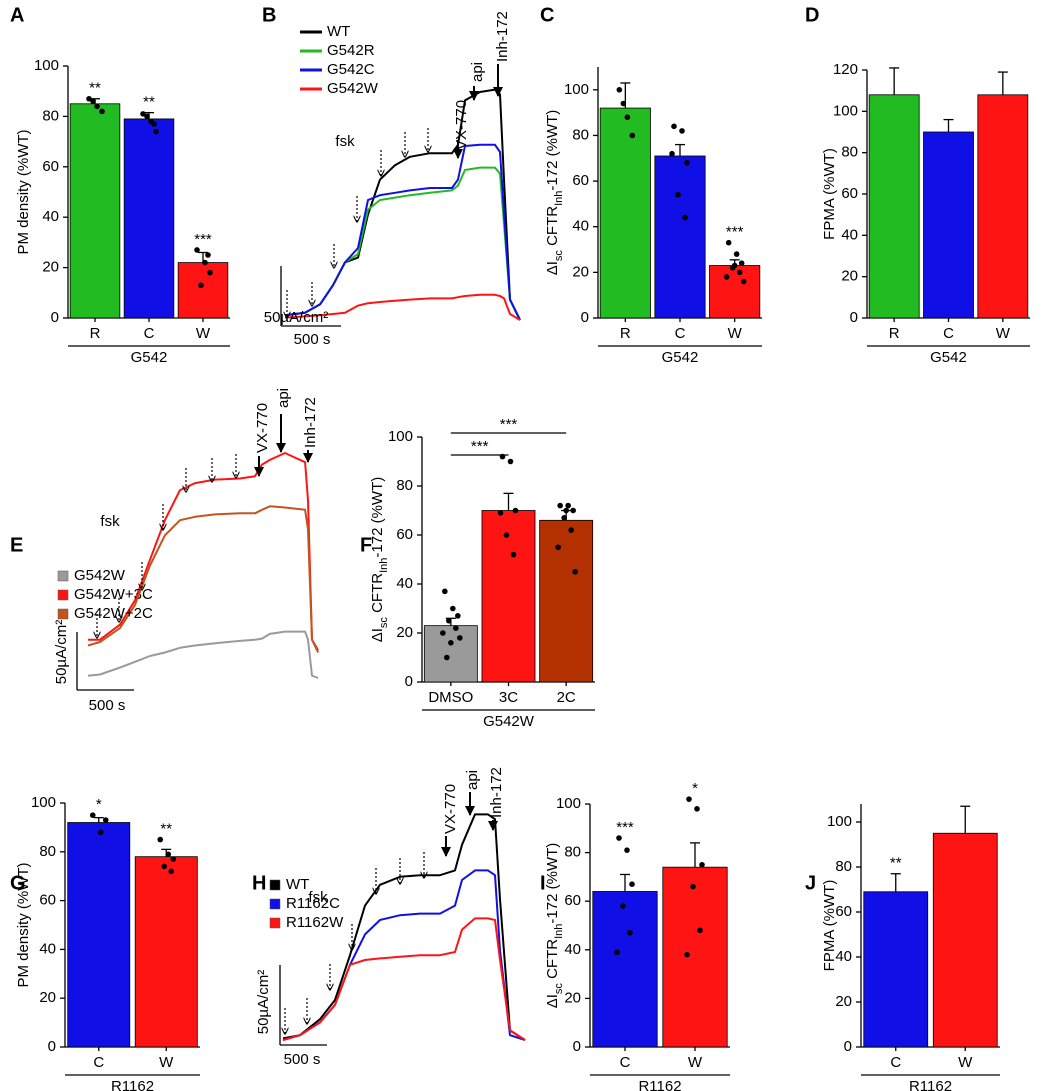 The image size is (1045, 1091). What do you see at coordinates (351, 69) in the screenshot?
I see `legend-label: G542C` at bounding box center [351, 69].